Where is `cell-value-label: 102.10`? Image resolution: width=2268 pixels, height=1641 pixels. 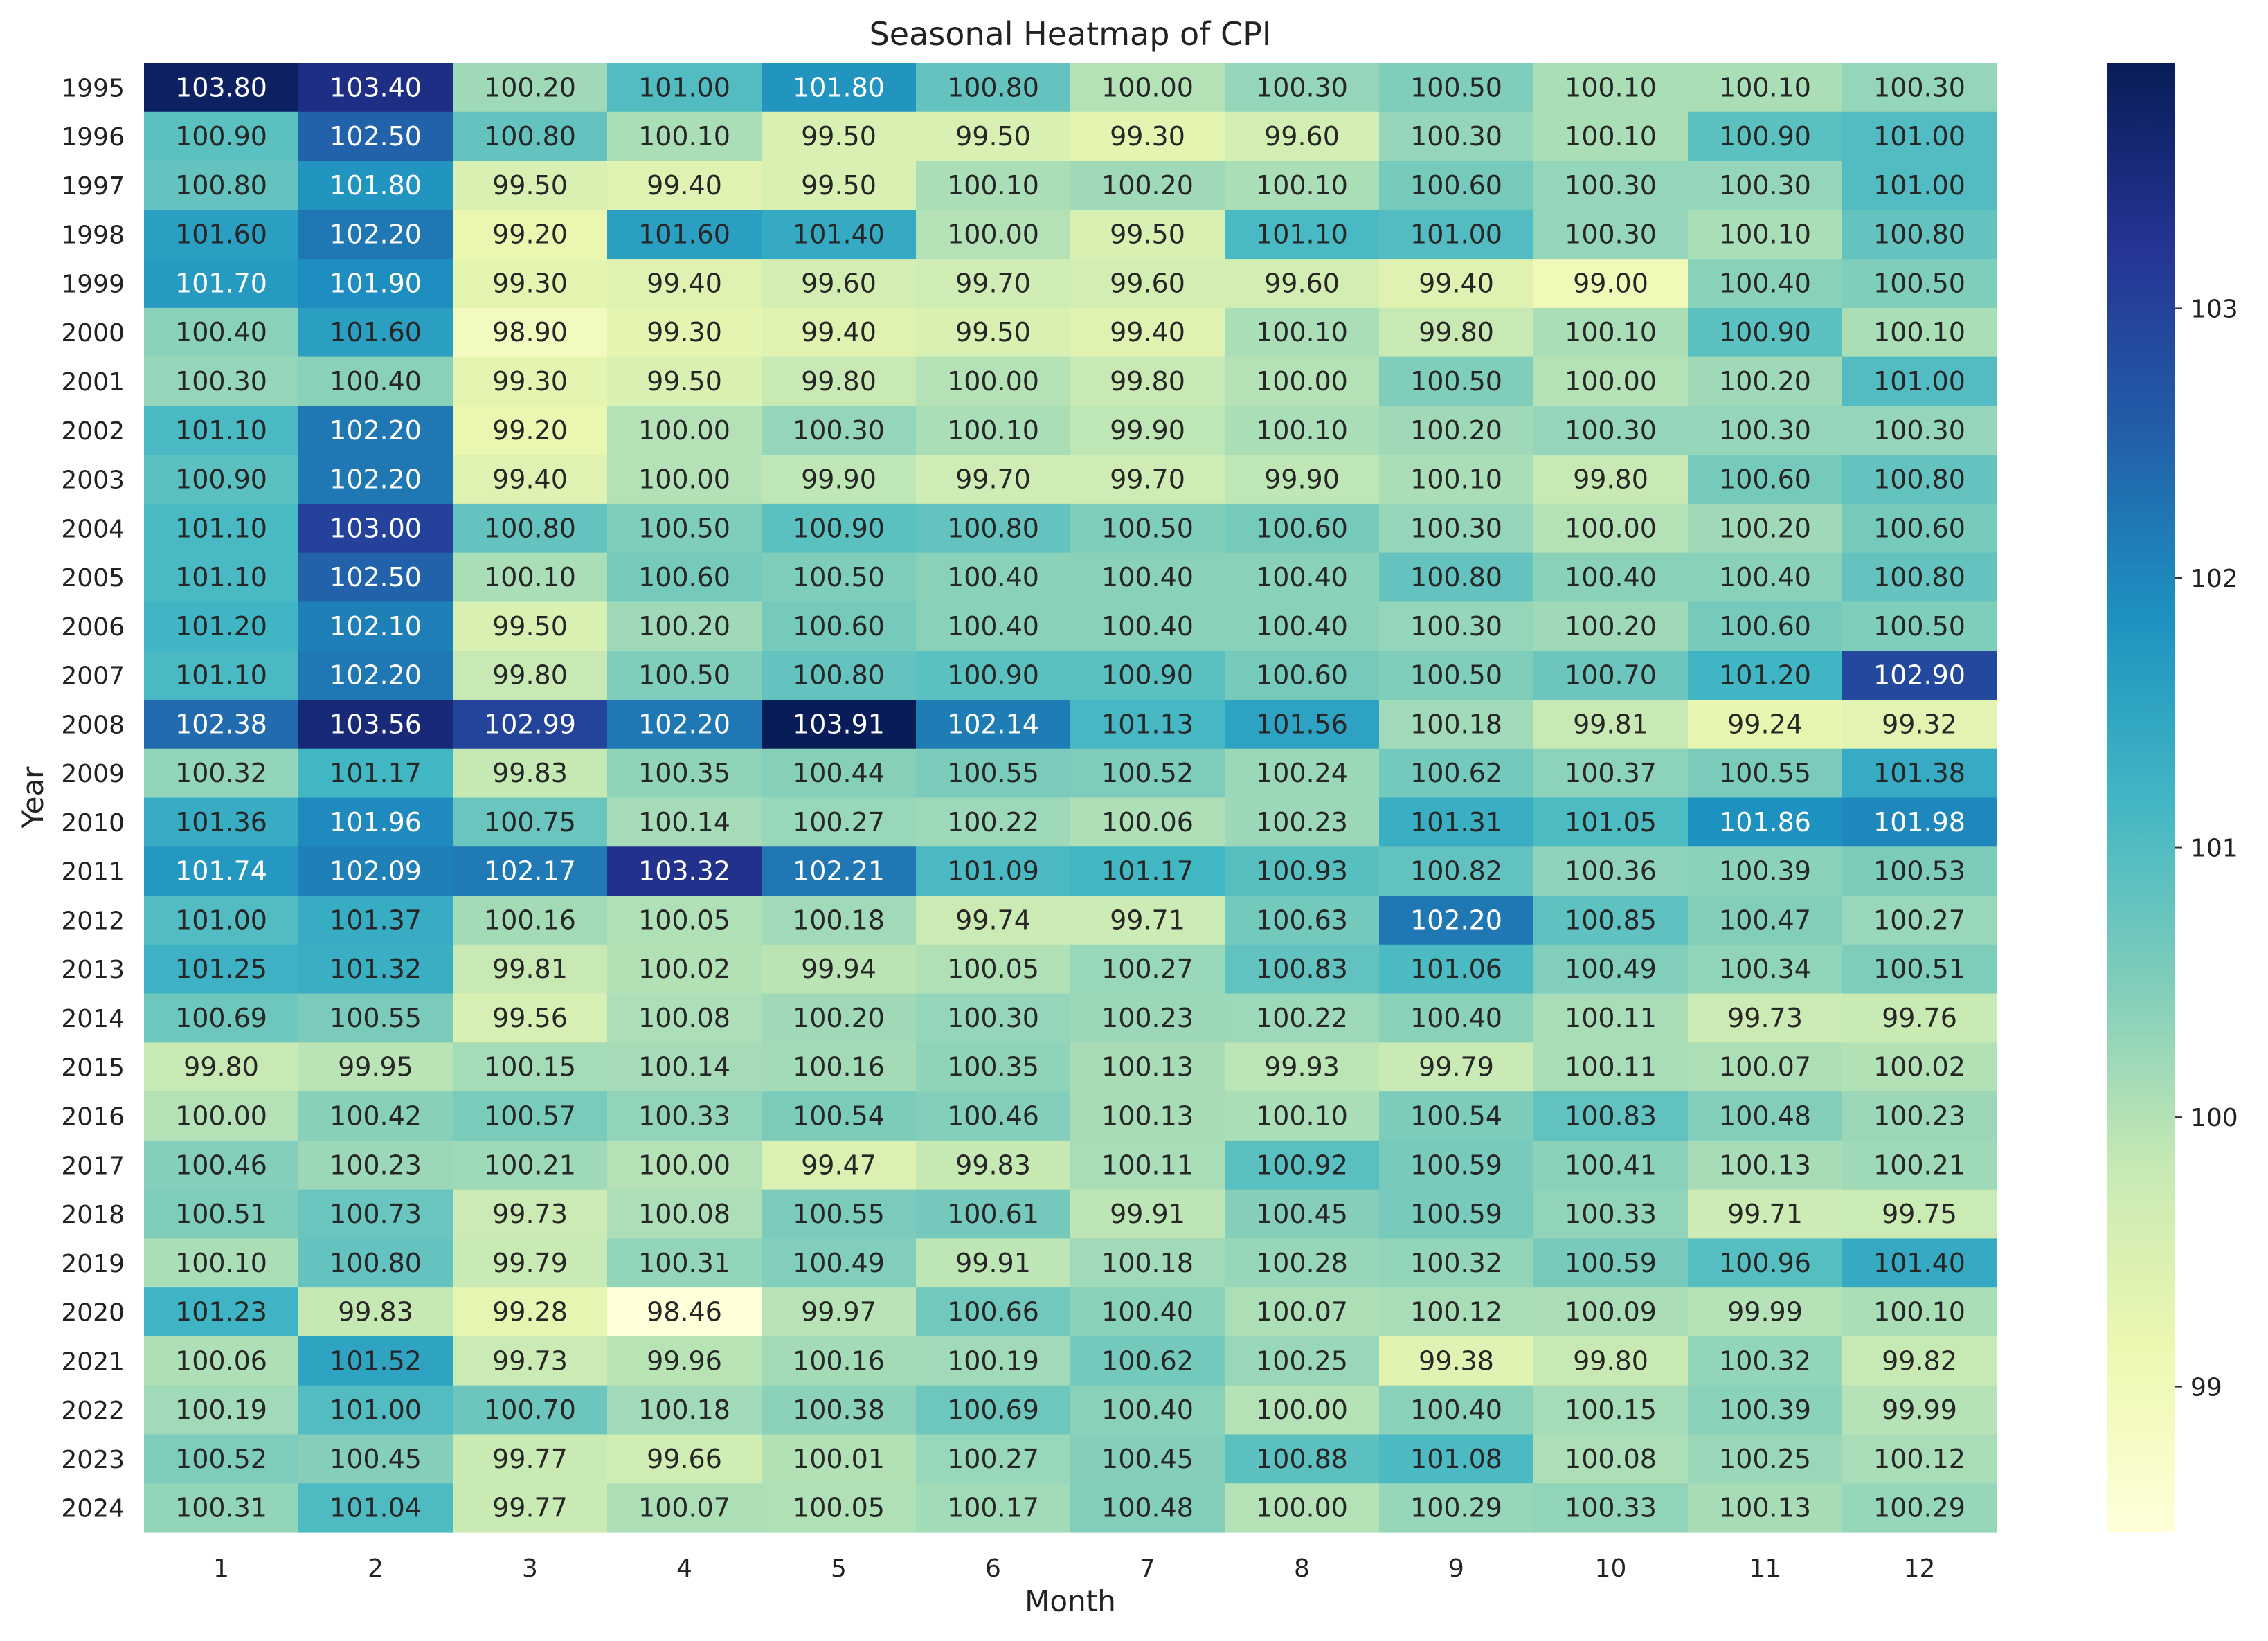 cell-value-label: 102.10 is located at coordinates (376, 626).